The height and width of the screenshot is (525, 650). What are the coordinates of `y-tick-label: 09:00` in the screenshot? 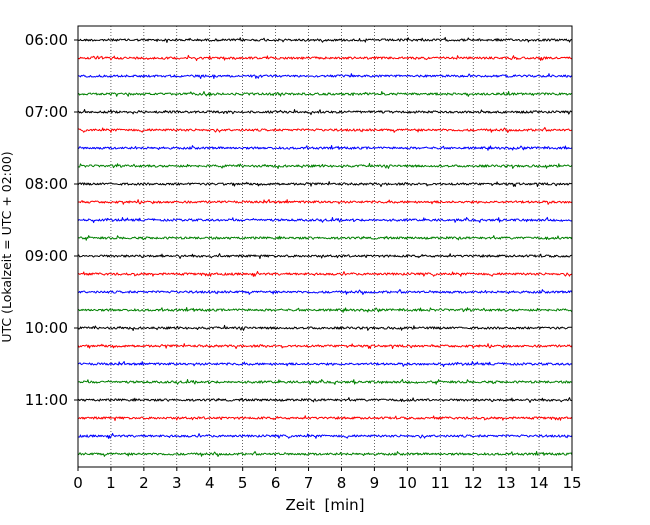 It's located at (46, 256).